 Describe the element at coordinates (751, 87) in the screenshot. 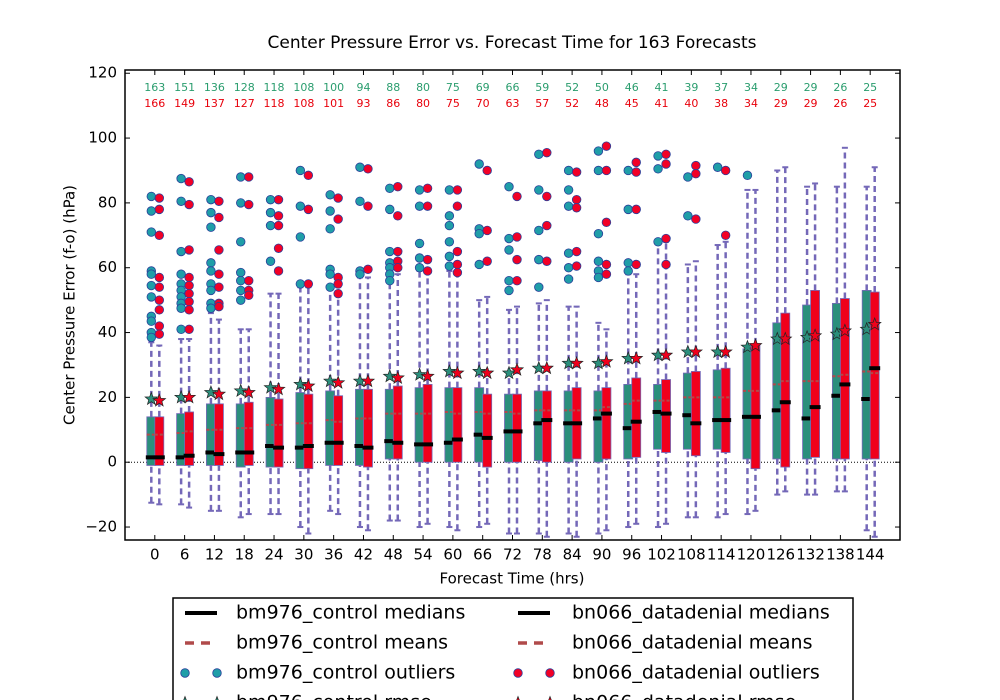

I see `count-label: 34` at that location.